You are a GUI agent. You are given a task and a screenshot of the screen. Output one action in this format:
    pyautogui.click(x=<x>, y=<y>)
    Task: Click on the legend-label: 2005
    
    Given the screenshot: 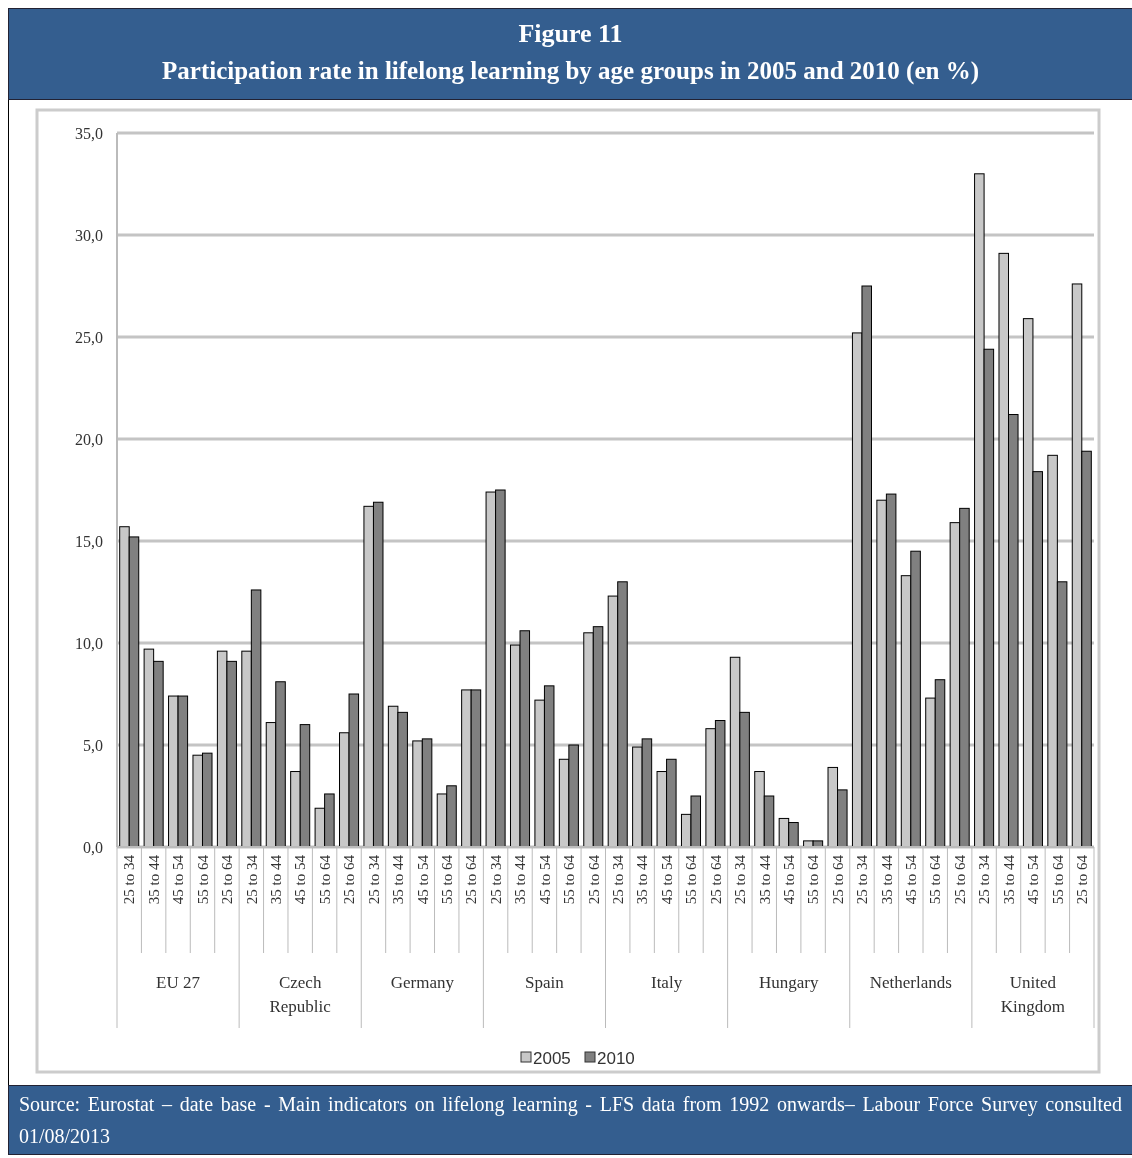 What is the action you would take?
    pyautogui.click(x=552, y=1058)
    